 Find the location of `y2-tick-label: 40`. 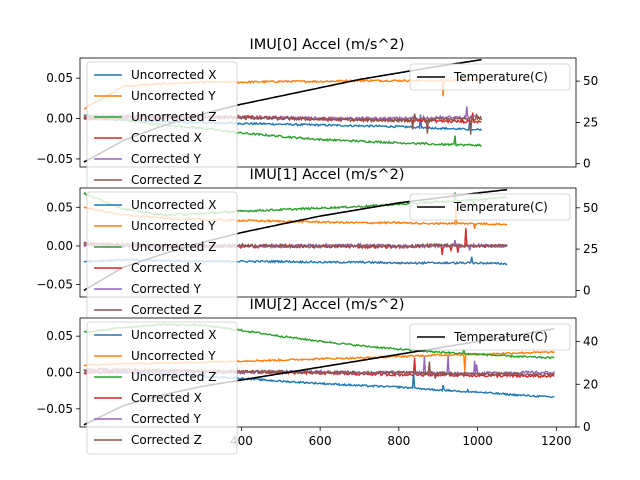

y2-tick-label: 40 is located at coordinates (590, 342).